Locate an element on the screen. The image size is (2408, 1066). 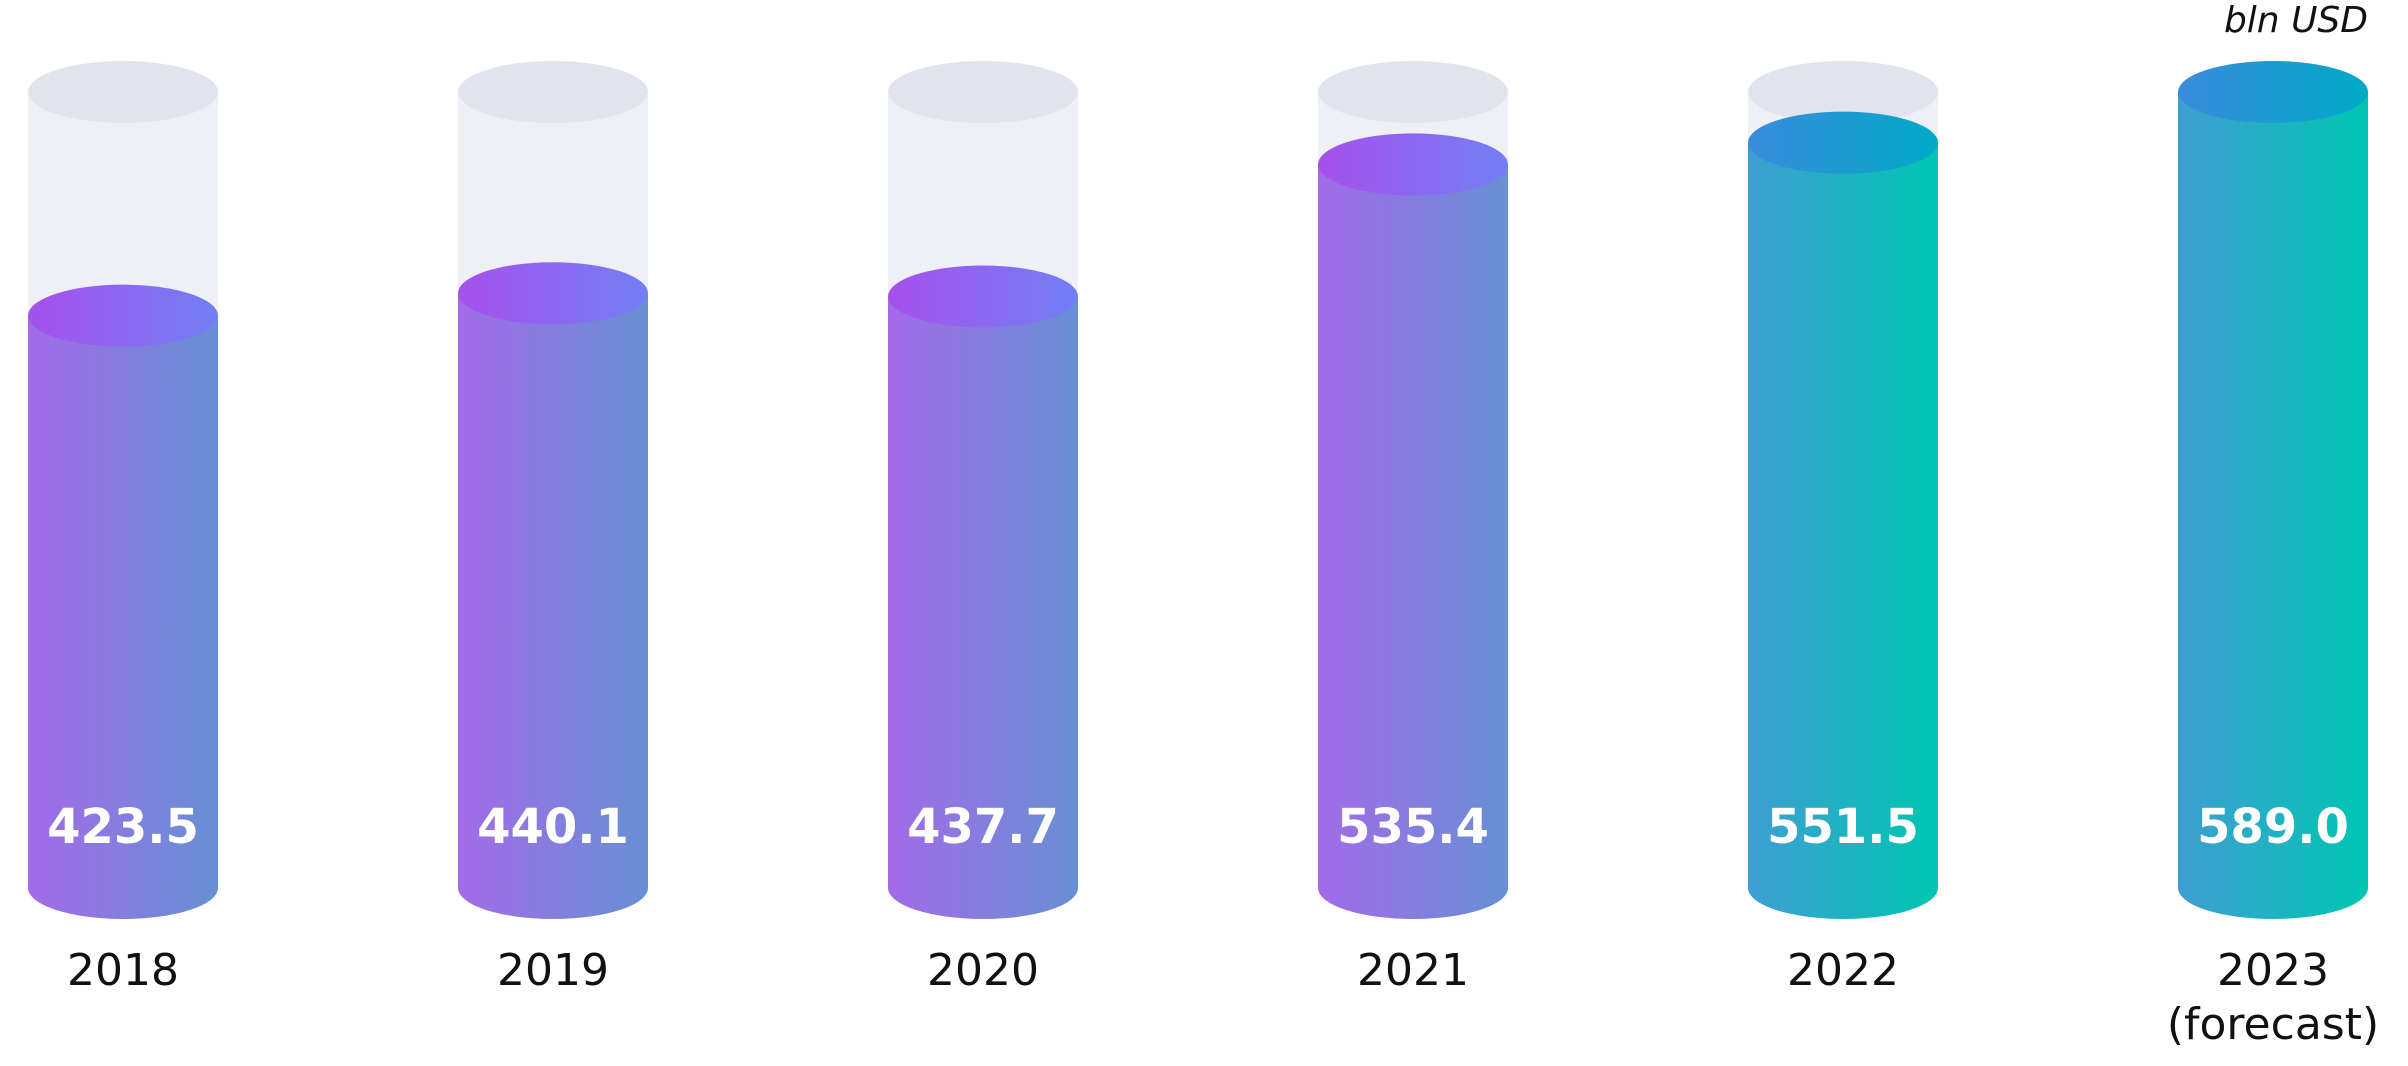
category-label: 2018 is located at coordinates (123, 970).